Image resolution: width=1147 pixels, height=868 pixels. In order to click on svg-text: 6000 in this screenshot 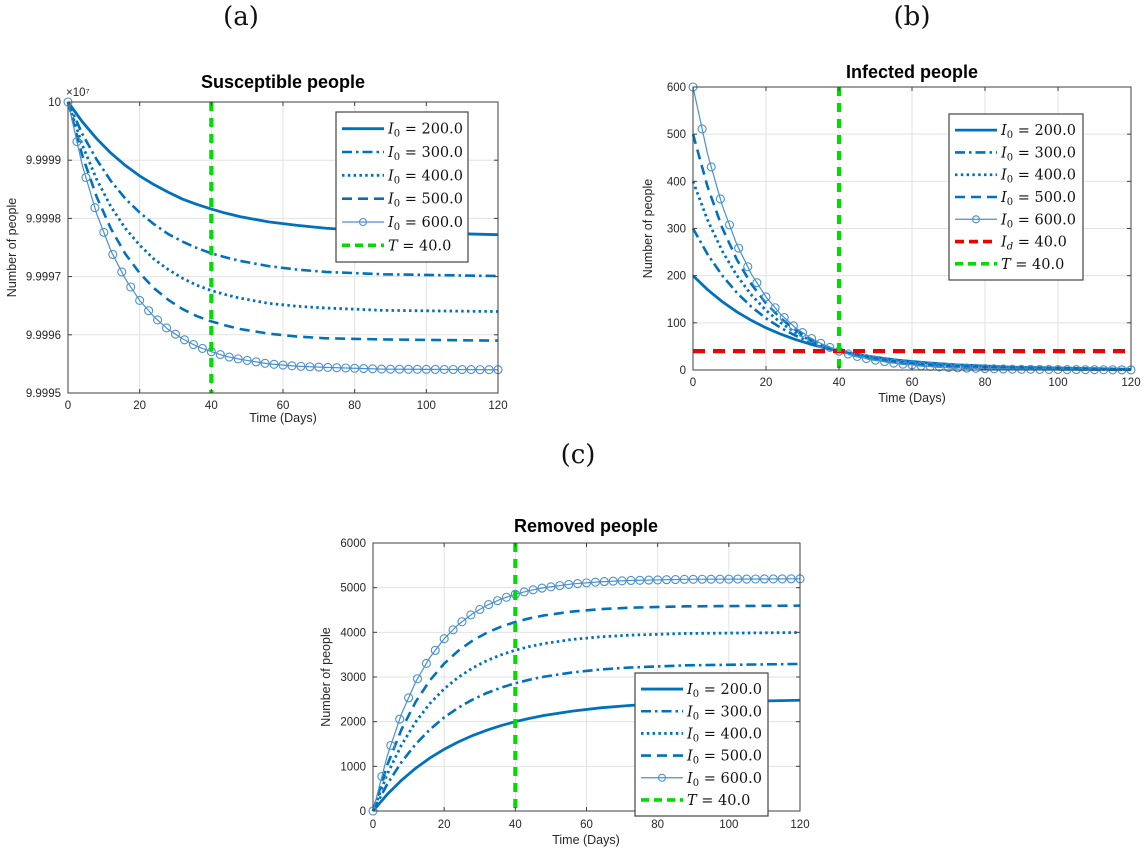, I will do `click(353, 544)`.